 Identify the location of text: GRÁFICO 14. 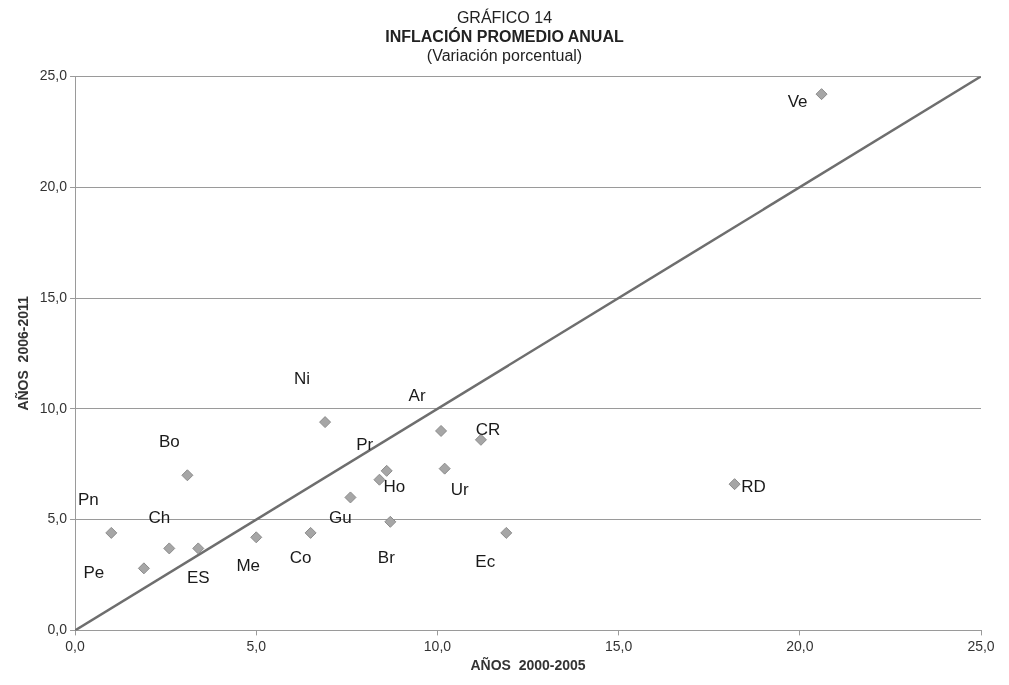
(504, 17).